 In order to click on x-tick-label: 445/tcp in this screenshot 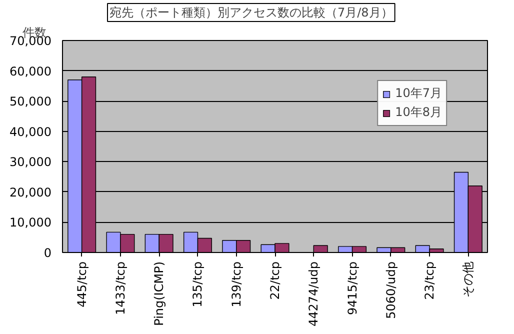, I will do `click(81, 284)`.